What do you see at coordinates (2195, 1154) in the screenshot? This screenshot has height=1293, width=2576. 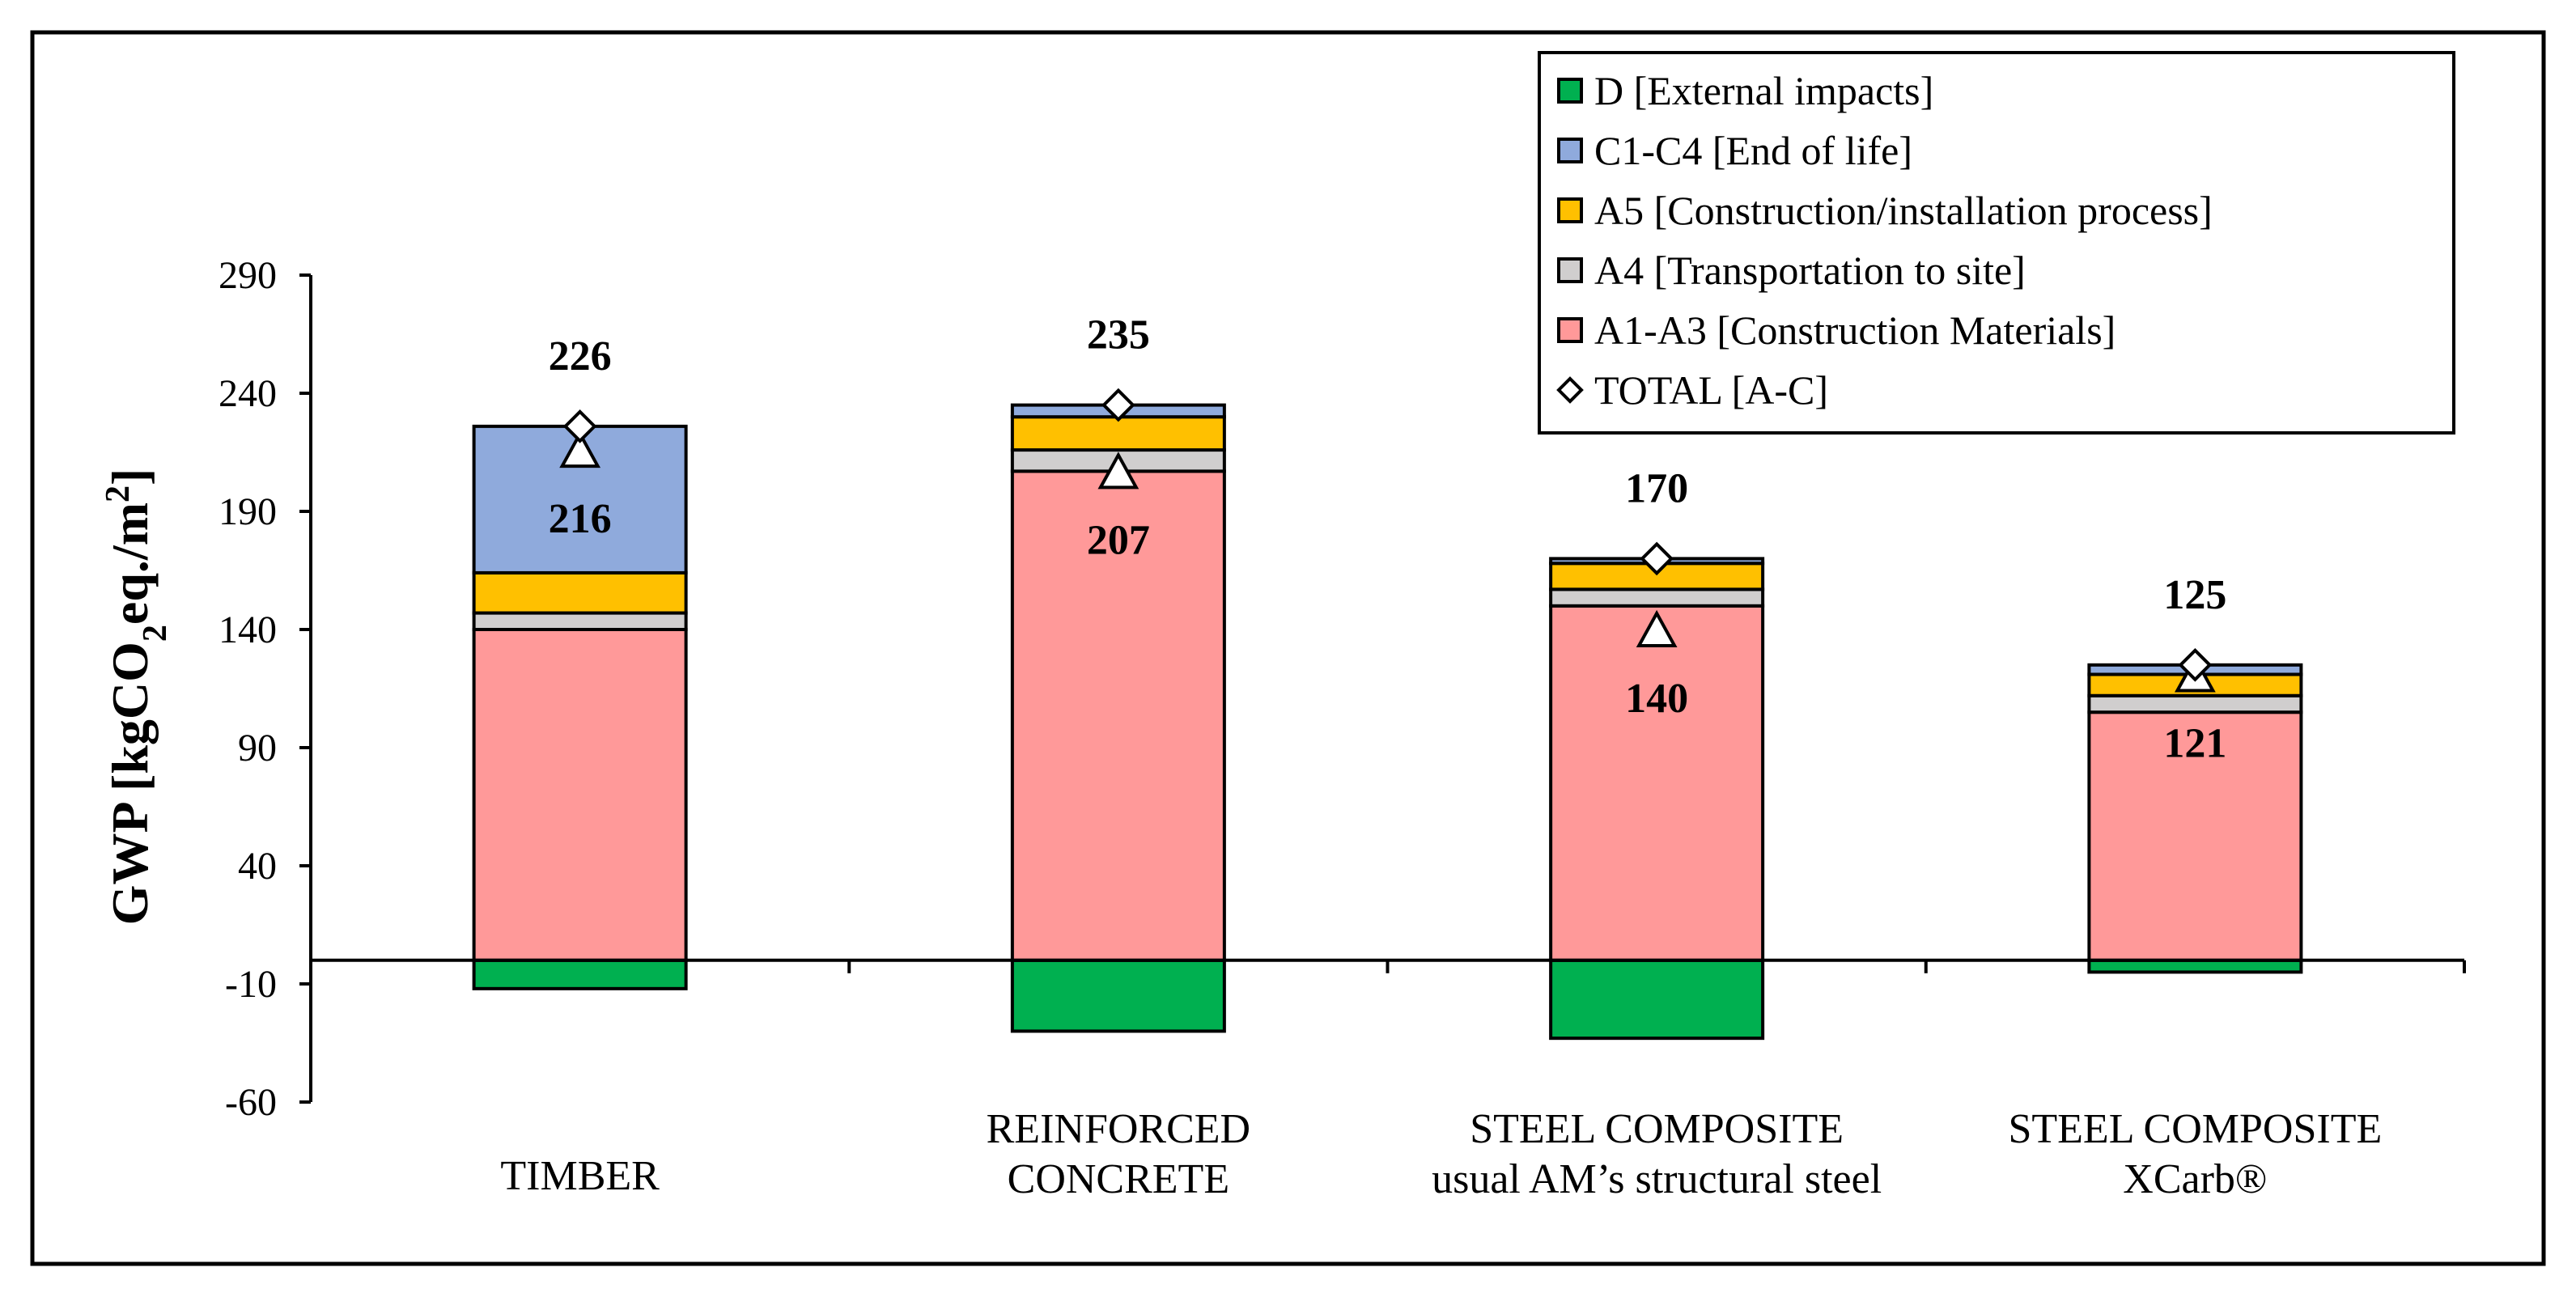 I see `category-label: STEEL COMPOSITE XCarb®` at bounding box center [2195, 1154].